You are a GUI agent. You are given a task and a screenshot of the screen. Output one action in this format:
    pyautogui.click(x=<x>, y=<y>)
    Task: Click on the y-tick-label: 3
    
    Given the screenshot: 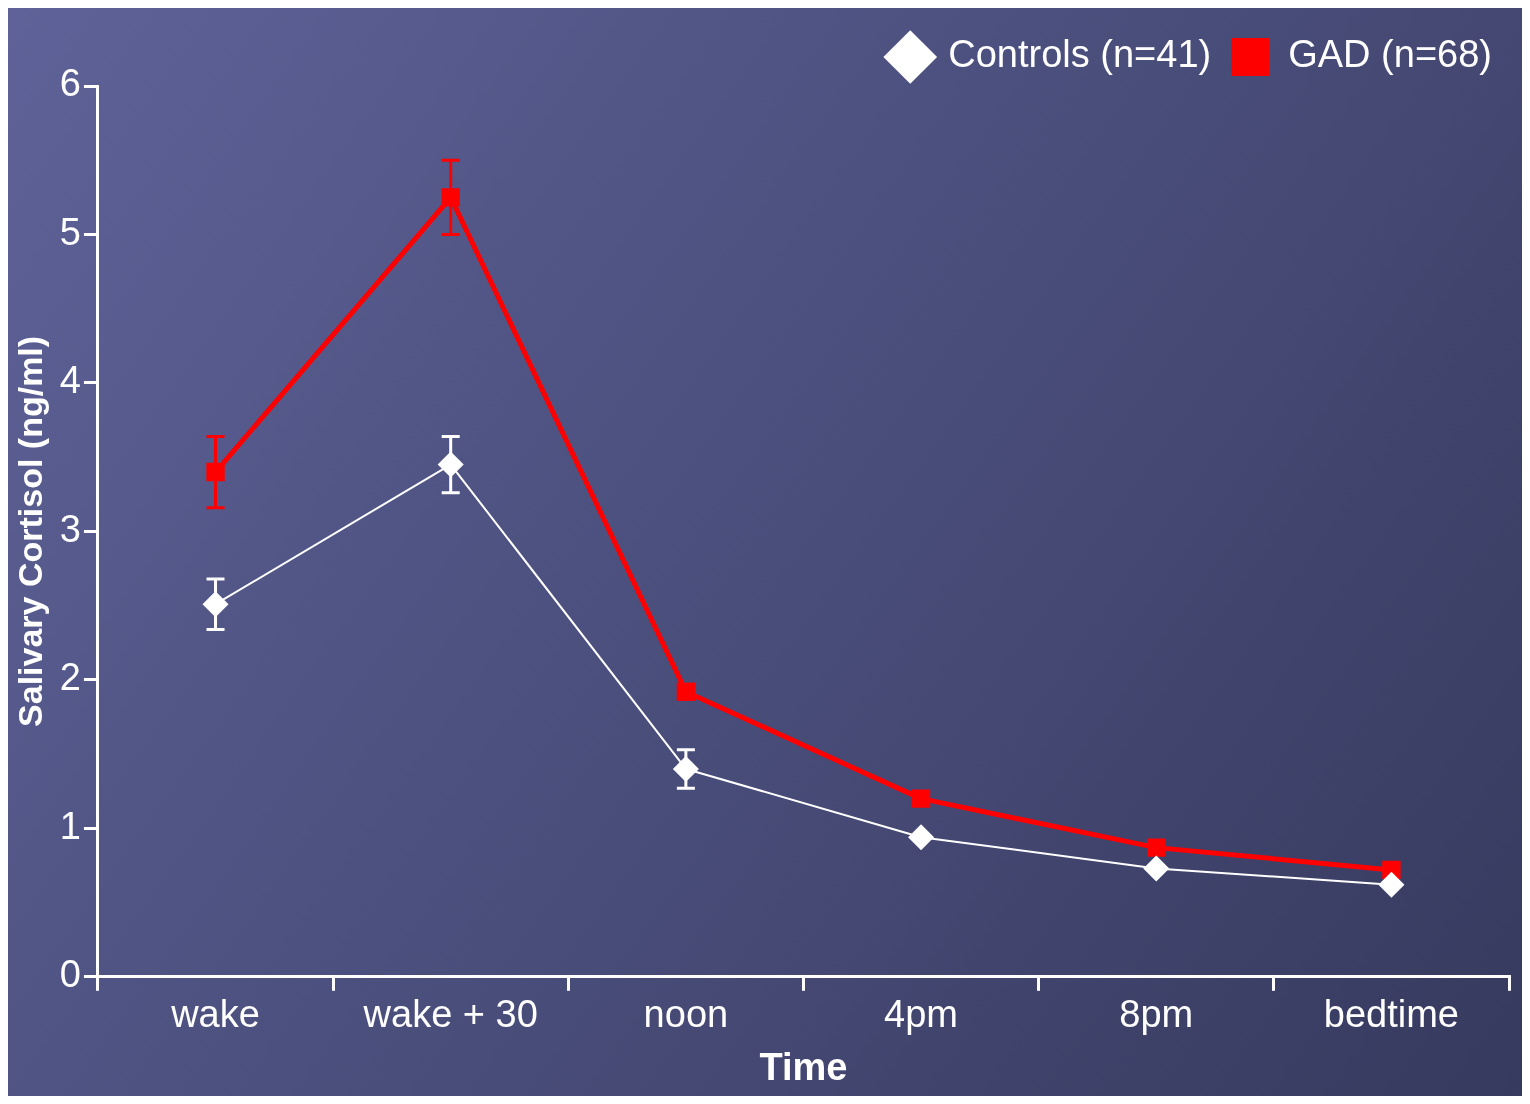 What is the action you would take?
    pyautogui.click(x=70, y=528)
    